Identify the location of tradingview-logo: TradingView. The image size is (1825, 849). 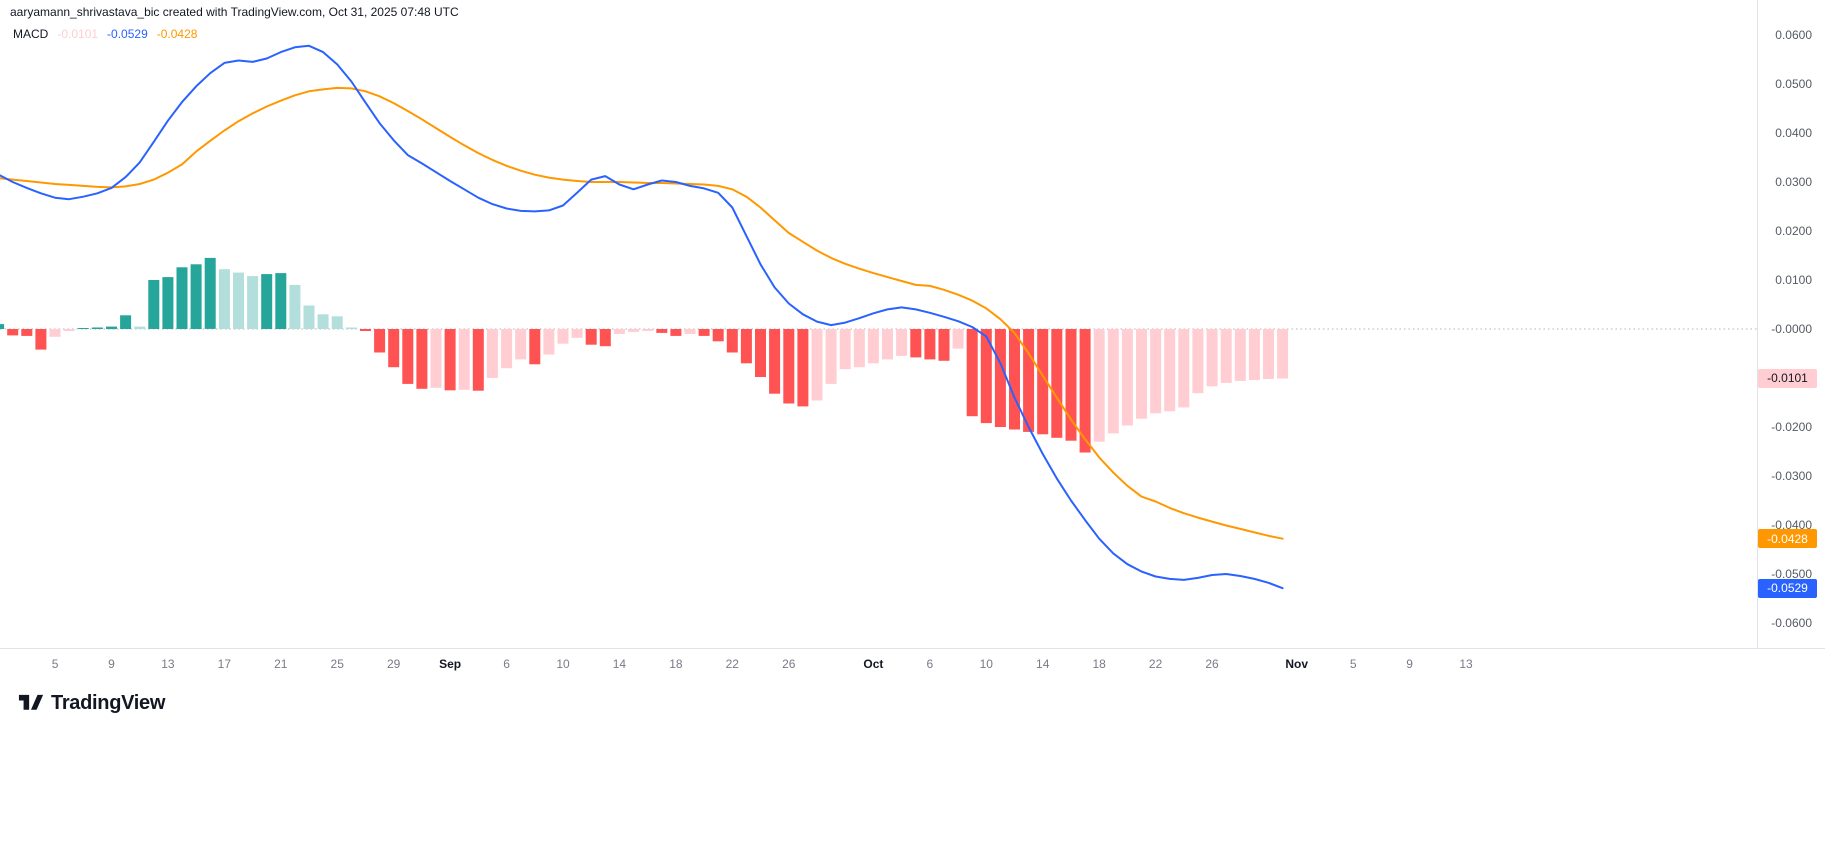
(91, 703).